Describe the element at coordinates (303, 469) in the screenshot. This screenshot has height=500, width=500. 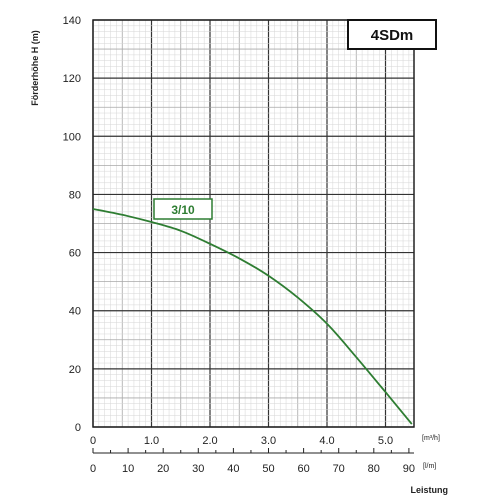
I see `x-tick-label-bottom: 60` at that location.